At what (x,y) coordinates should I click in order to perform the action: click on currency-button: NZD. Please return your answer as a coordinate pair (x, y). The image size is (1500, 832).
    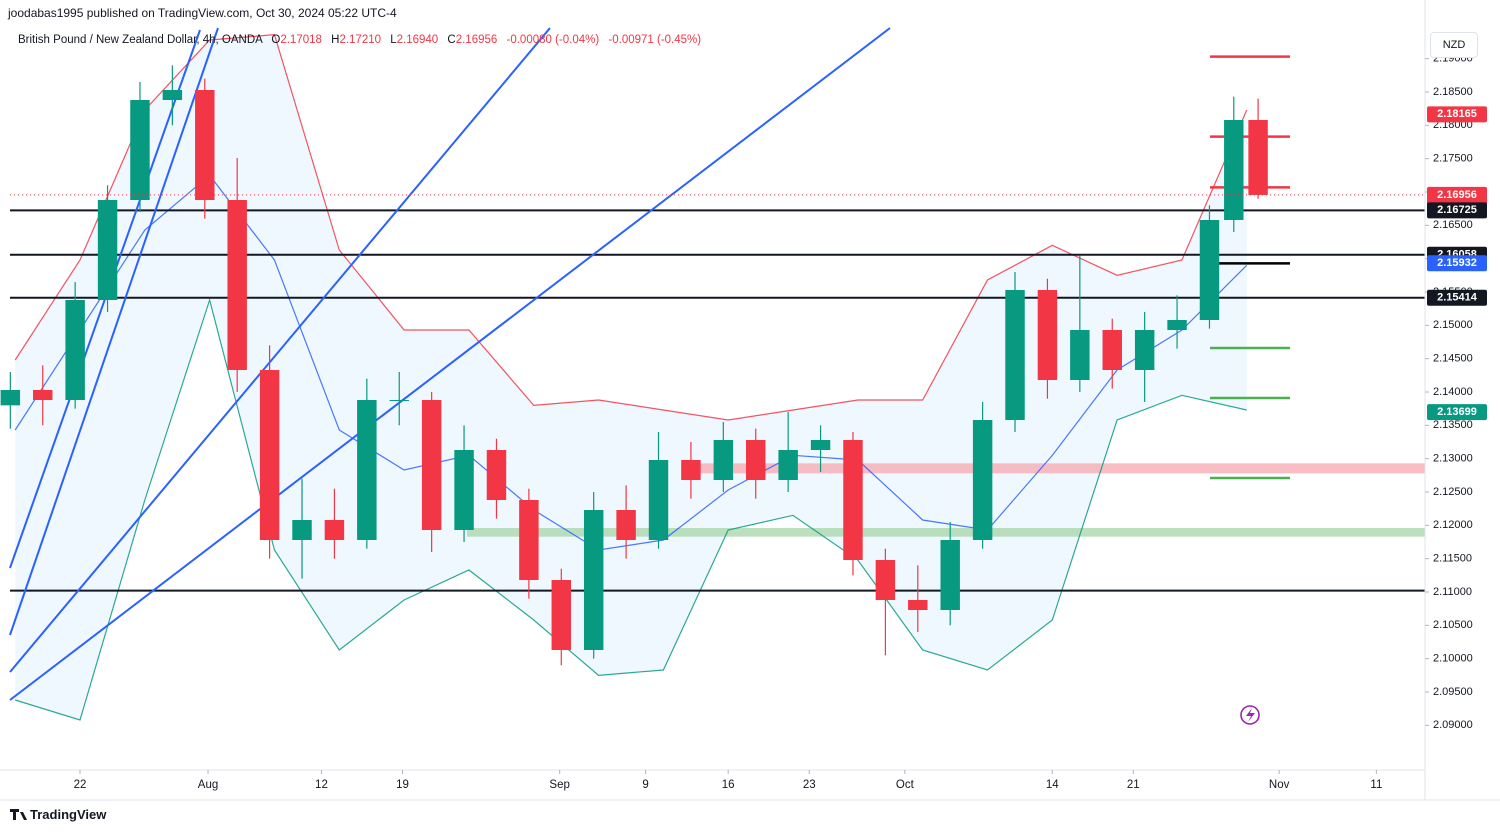
    Looking at the image, I should click on (1454, 45).